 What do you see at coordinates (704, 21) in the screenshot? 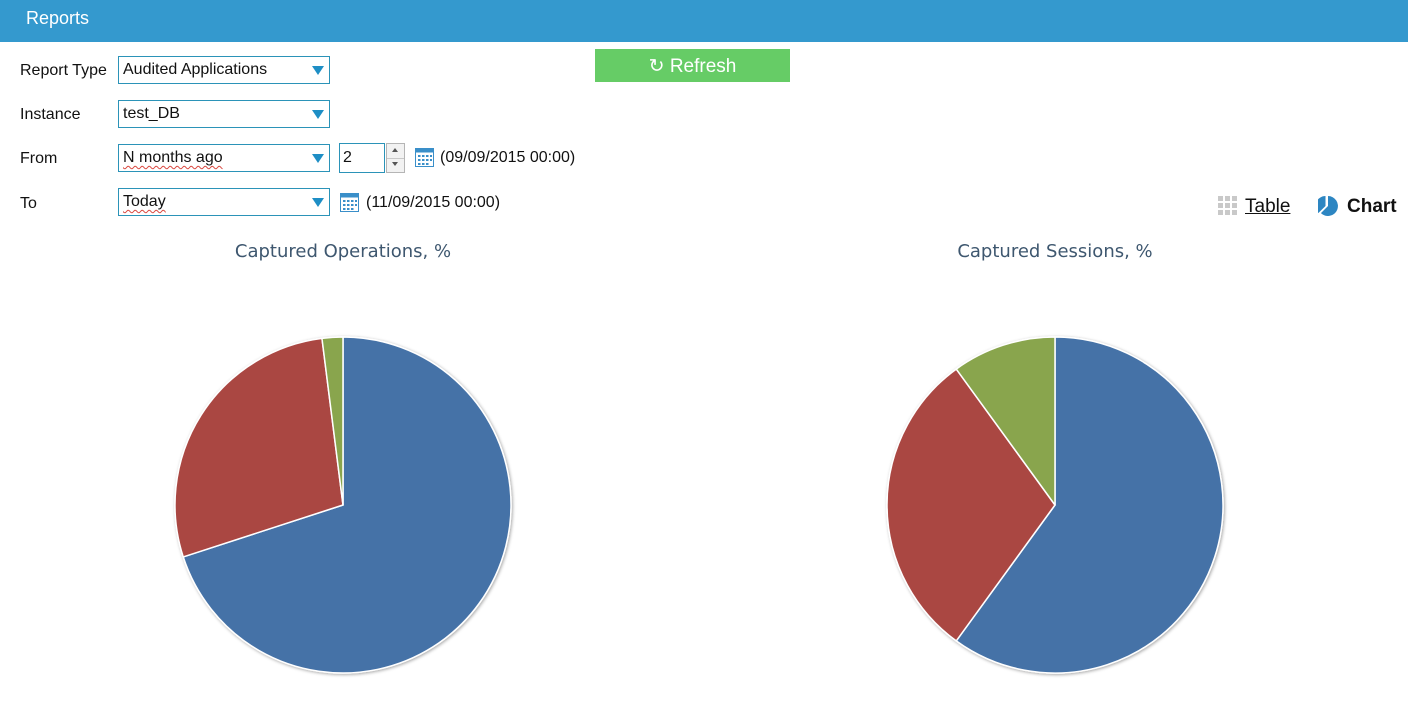
I see `page-header: Reports` at bounding box center [704, 21].